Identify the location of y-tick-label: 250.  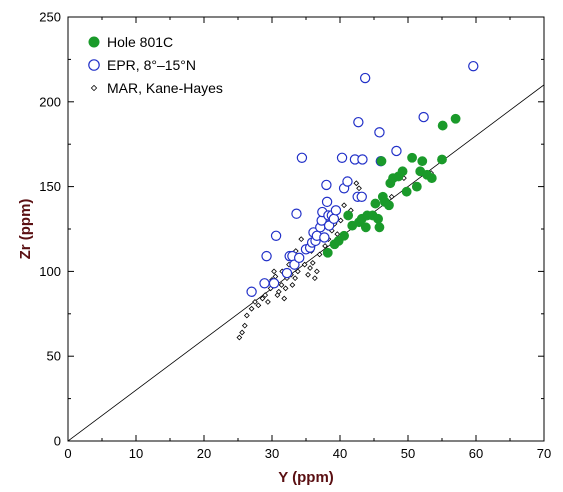
(50, 17).